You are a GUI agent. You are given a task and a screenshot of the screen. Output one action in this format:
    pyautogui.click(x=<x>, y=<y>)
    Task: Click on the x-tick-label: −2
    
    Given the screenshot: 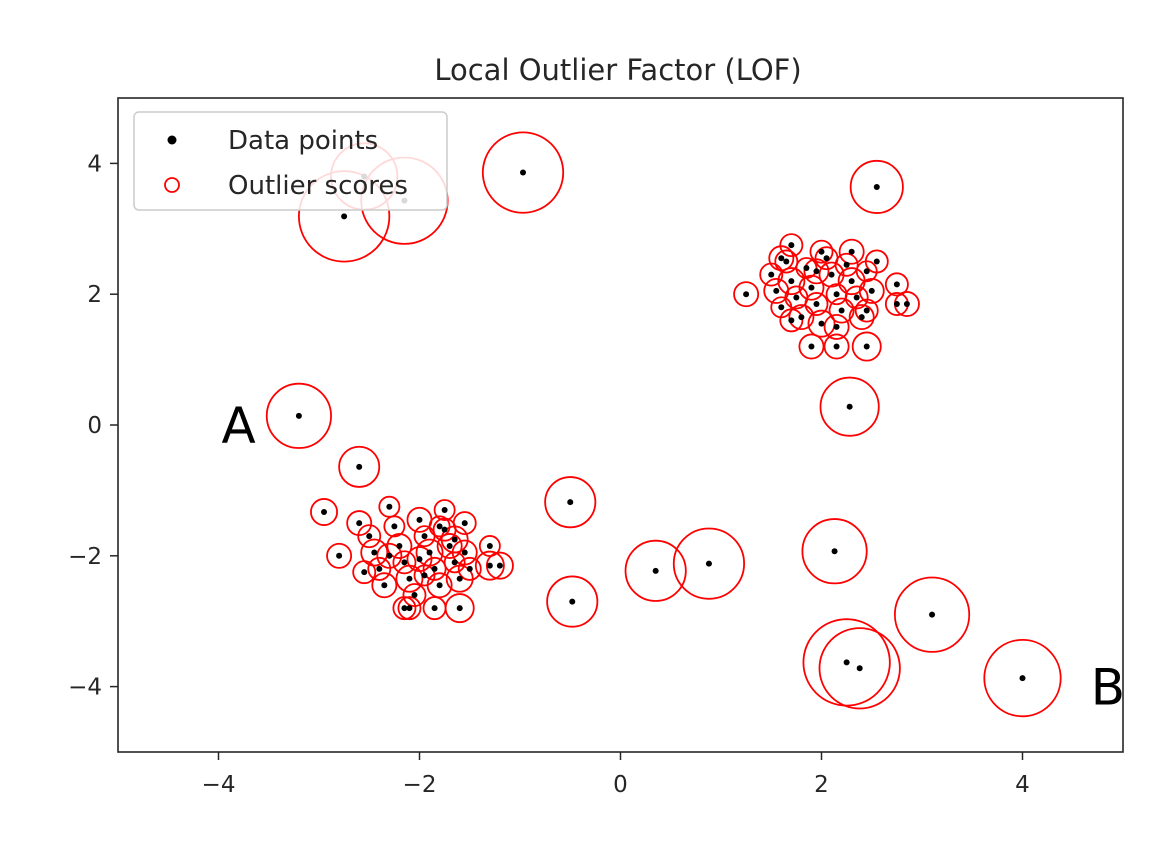 What is the action you would take?
    pyautogui.click(x=420, y=785)
    